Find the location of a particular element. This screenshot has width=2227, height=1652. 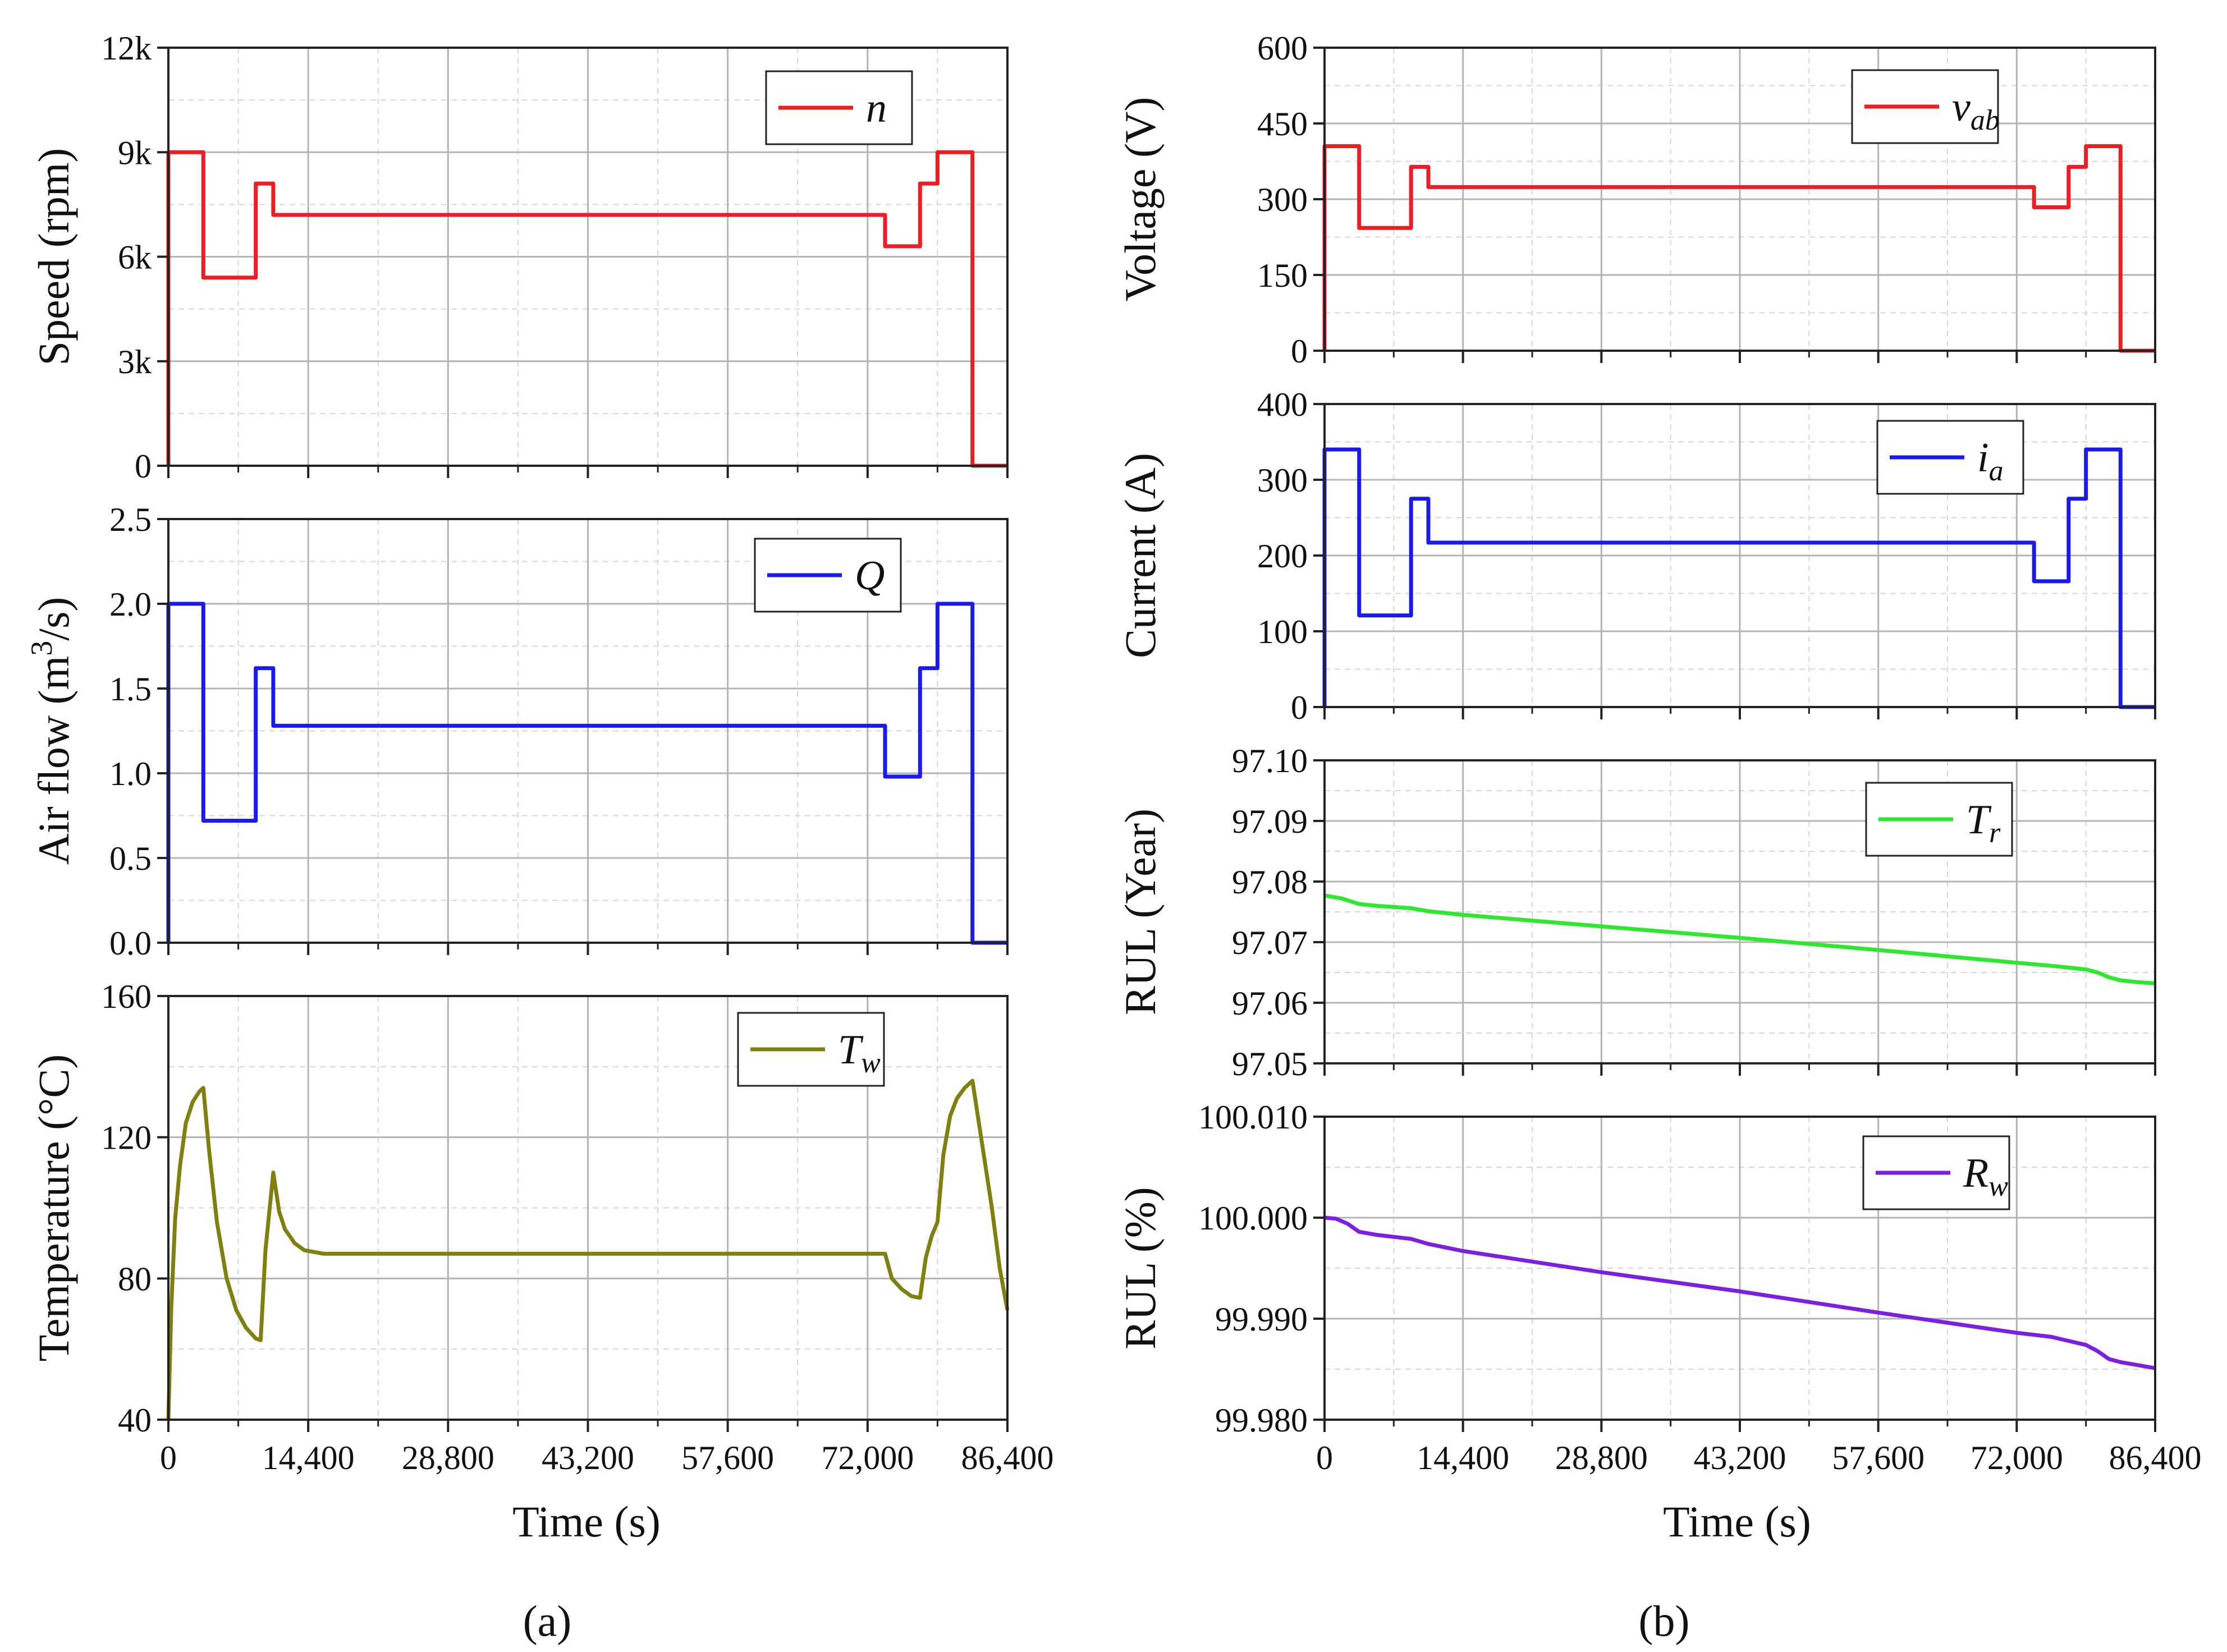

legend-label: Tr is located at coordinates (1983, 823).